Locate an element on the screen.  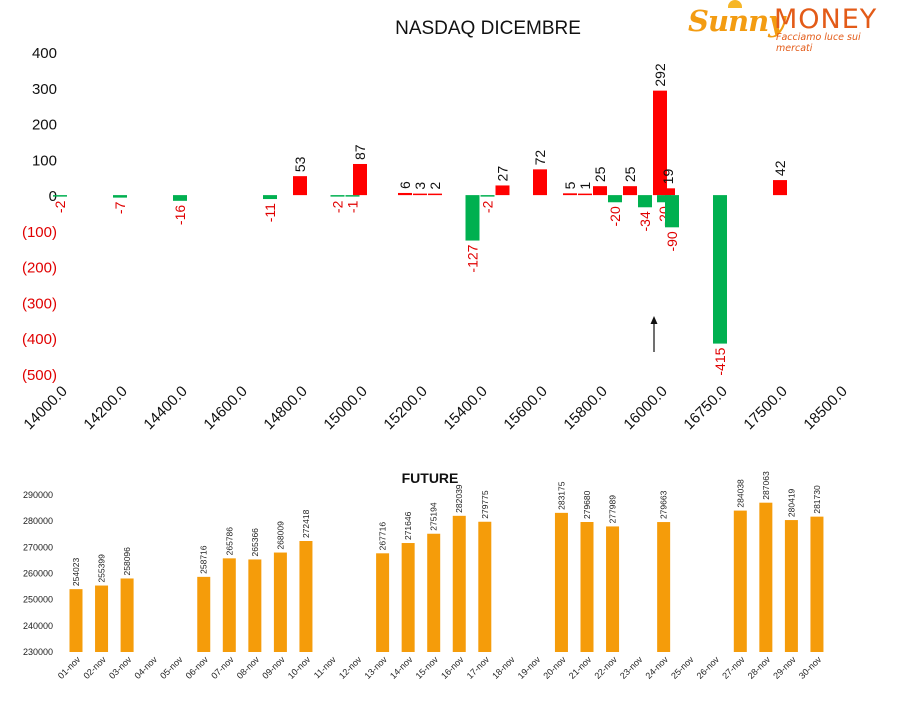
future-data-label: 284038 is located at coordinates (740, 493).